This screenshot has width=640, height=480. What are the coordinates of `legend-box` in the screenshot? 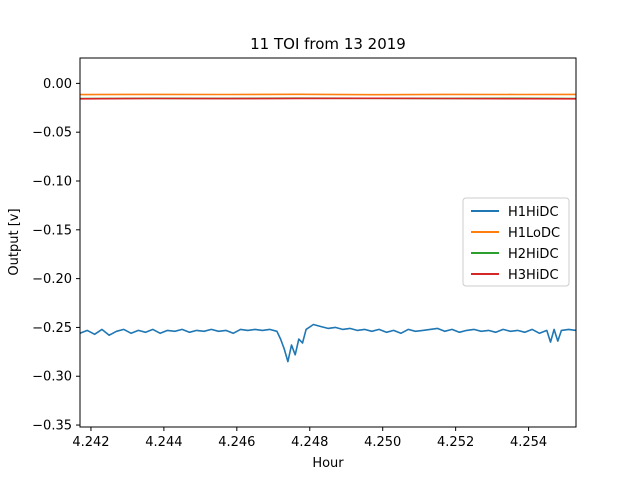 It's located at (516, 242).